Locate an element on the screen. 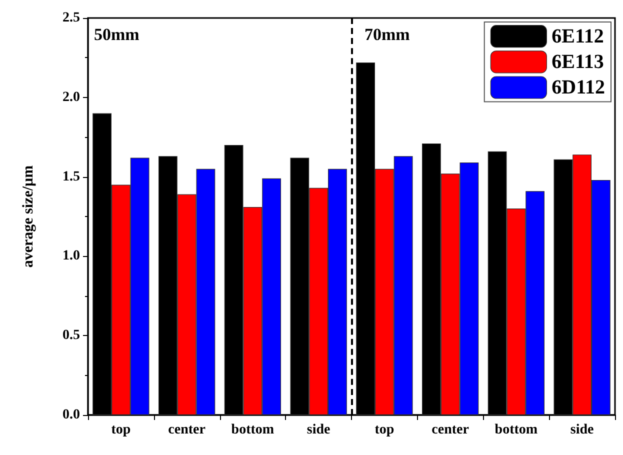 The image size is (623, 455). legend-label: 6E113 is located at coordinates (578, 61).